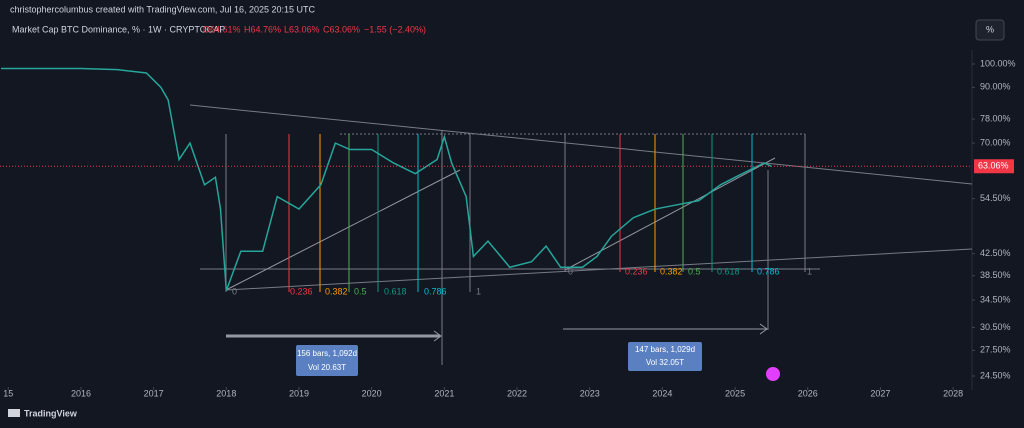 This screenshot has height=428, width=1024. I want to click on y-tick-label: 24.50%, so click(995, 375).